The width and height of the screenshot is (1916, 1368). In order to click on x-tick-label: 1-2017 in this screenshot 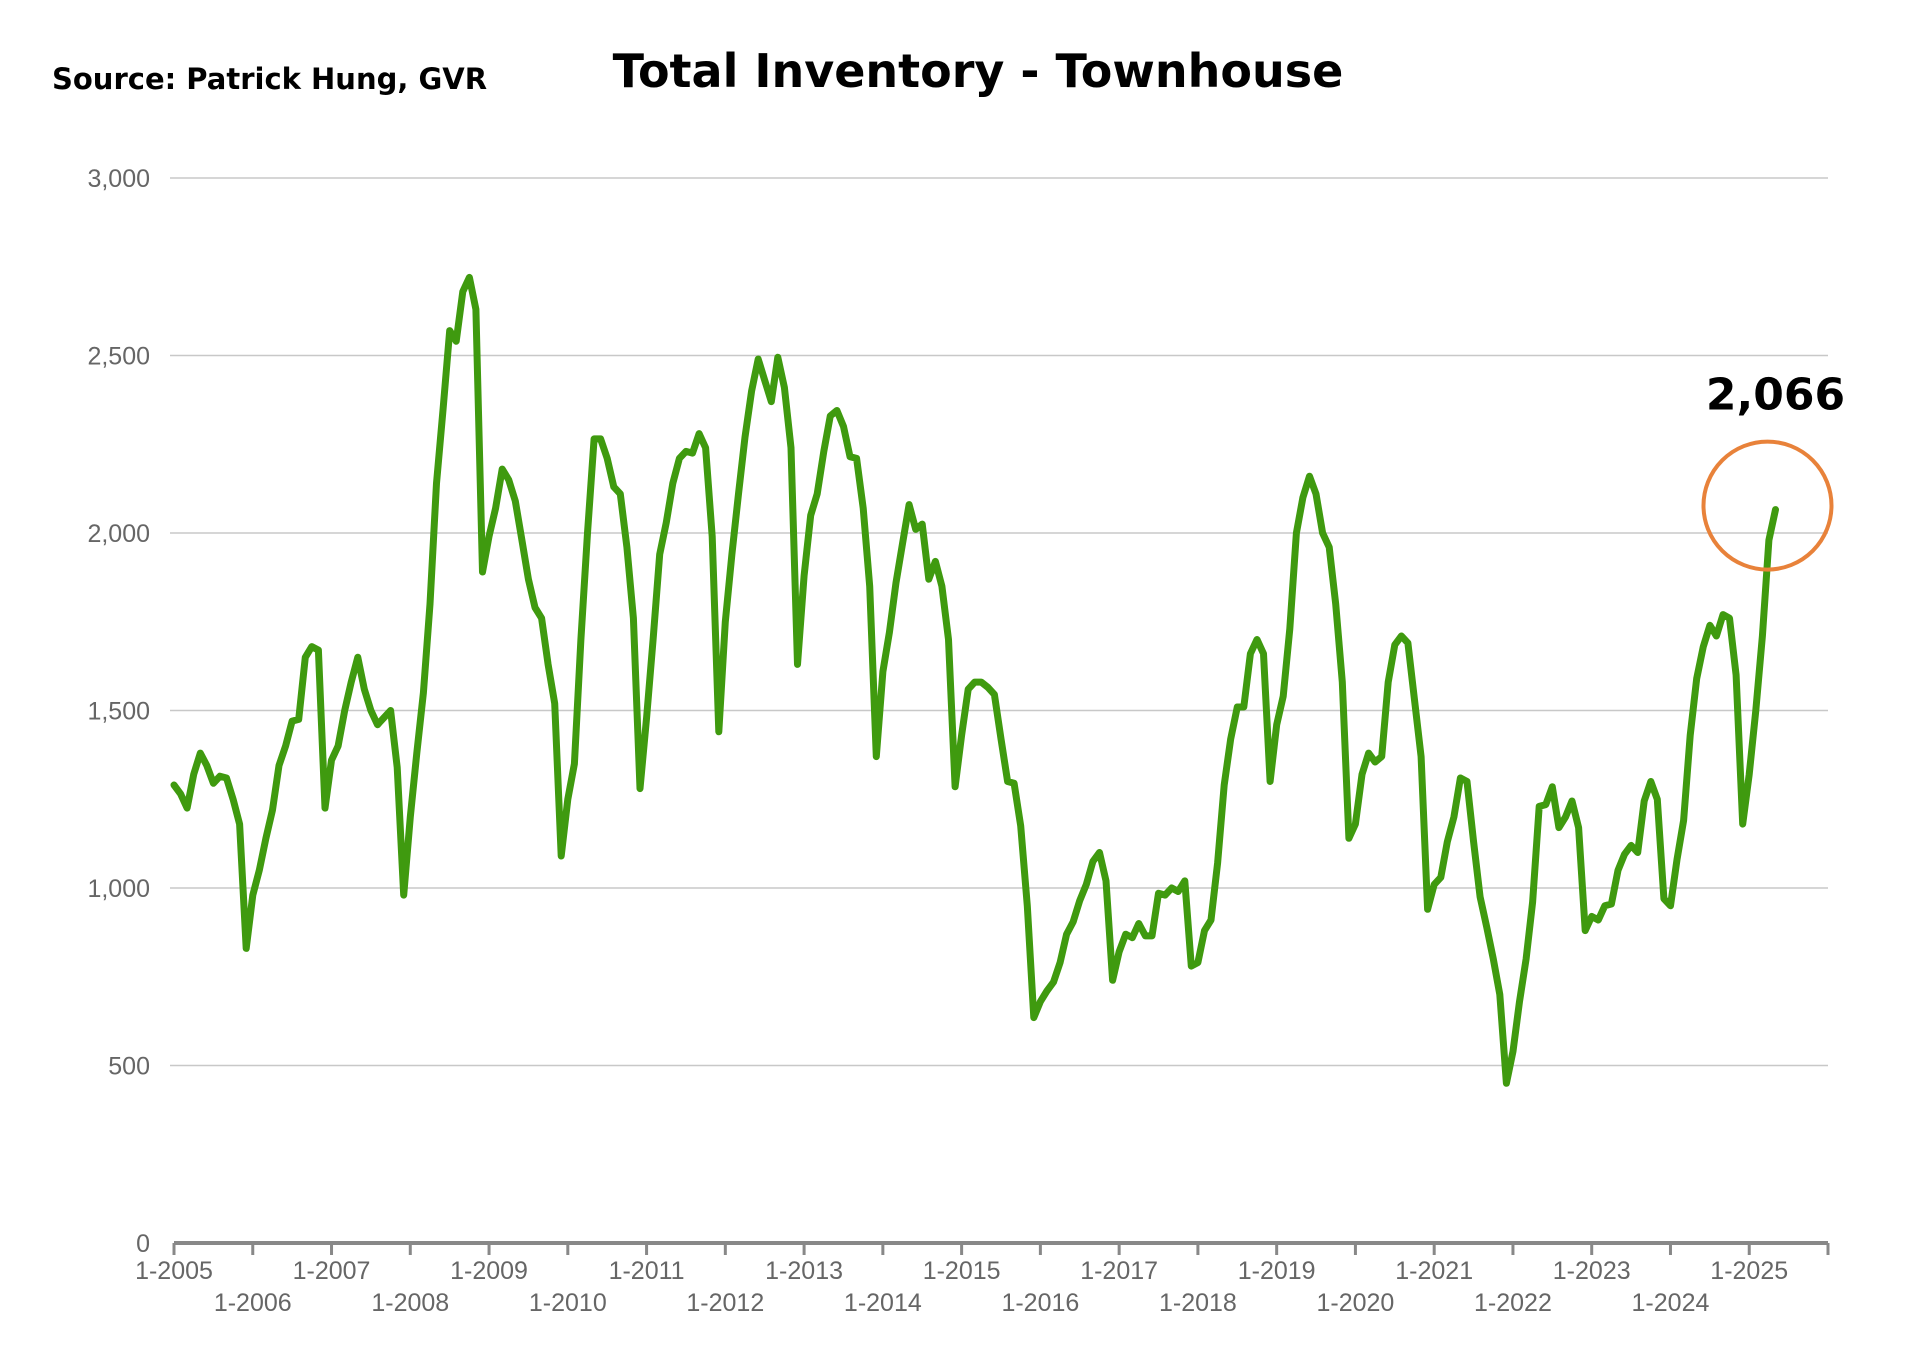, I will do `click(1119, 1271)`.